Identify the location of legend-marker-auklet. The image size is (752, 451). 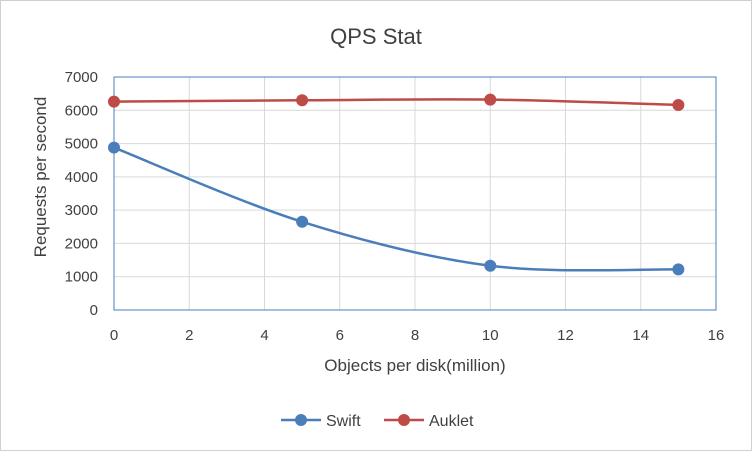
(404, 420).